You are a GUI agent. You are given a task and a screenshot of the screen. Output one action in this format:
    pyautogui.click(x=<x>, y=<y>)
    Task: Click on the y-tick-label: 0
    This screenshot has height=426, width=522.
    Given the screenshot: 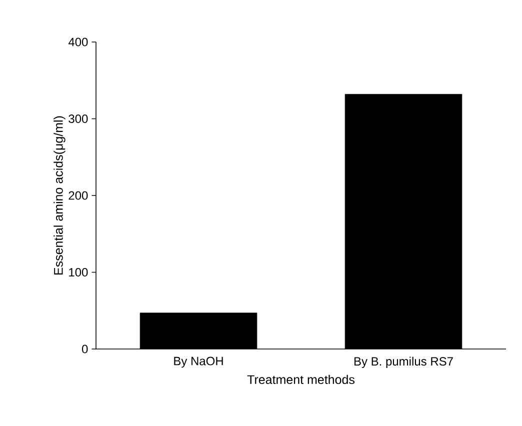 What is the action you would take?
    pyautogui.click(x=85, y=349)
    